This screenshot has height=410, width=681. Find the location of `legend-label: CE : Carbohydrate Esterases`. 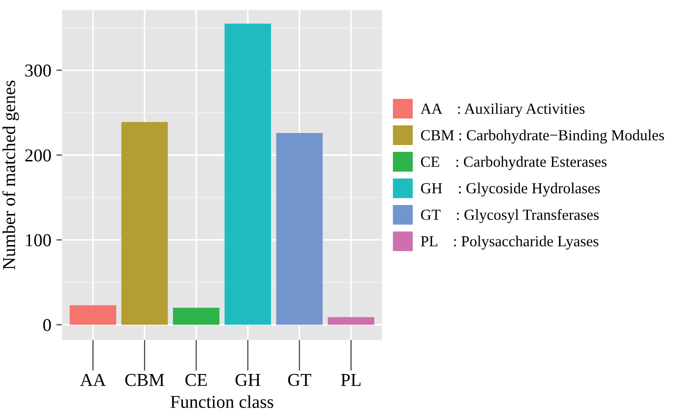

legend-label: CE : Carbohydrate Esterases is located at coordinates (514, 163).